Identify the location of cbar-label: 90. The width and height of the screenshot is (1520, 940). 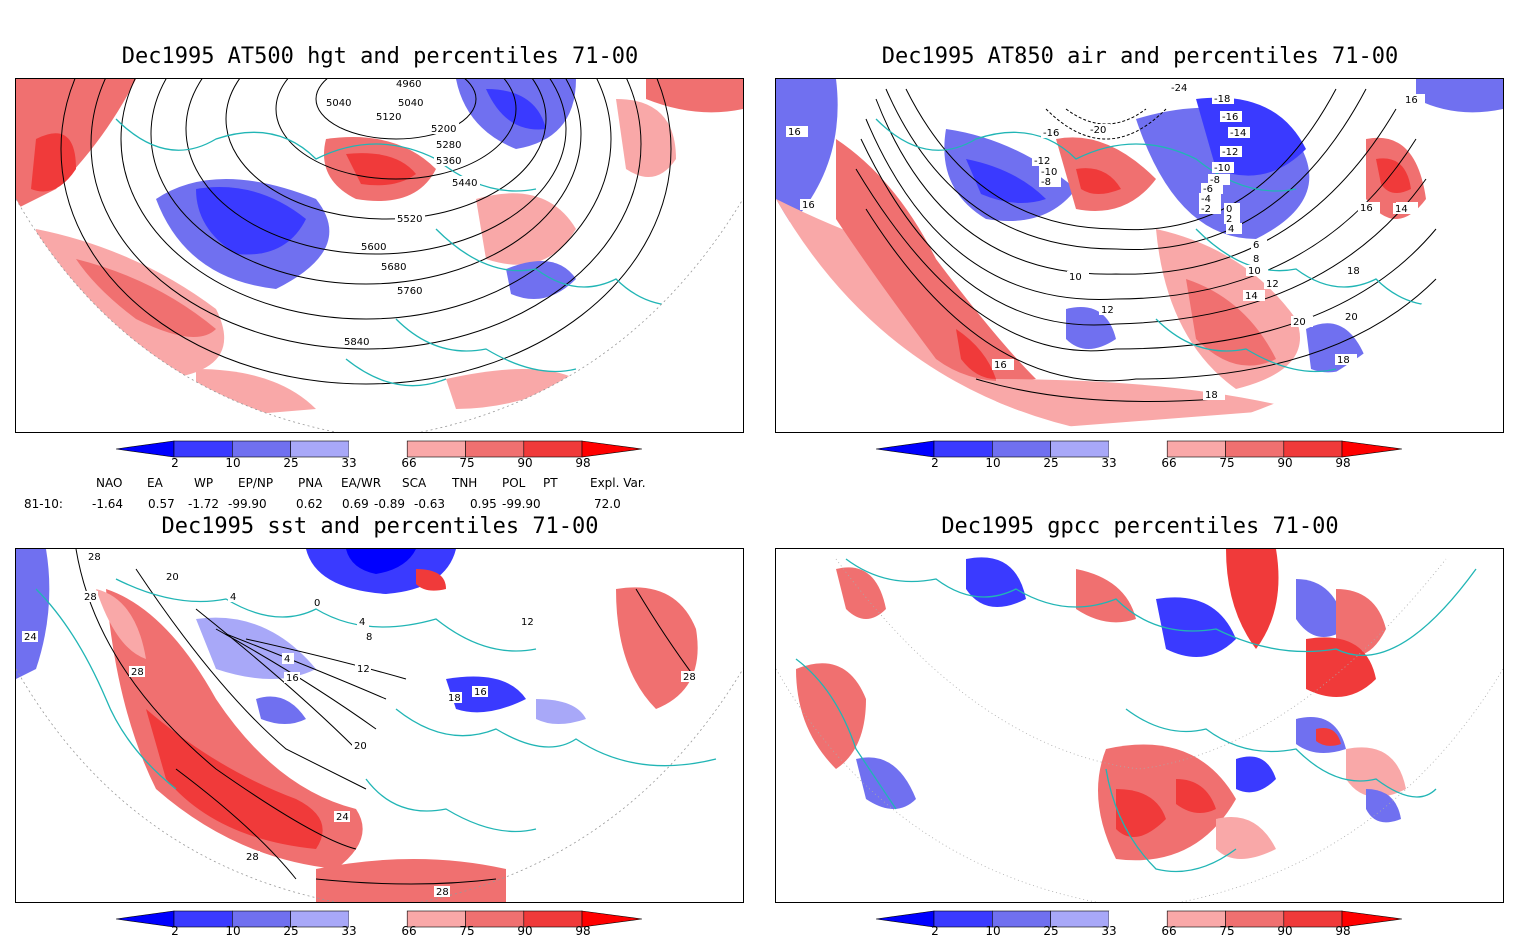
(525, 931).